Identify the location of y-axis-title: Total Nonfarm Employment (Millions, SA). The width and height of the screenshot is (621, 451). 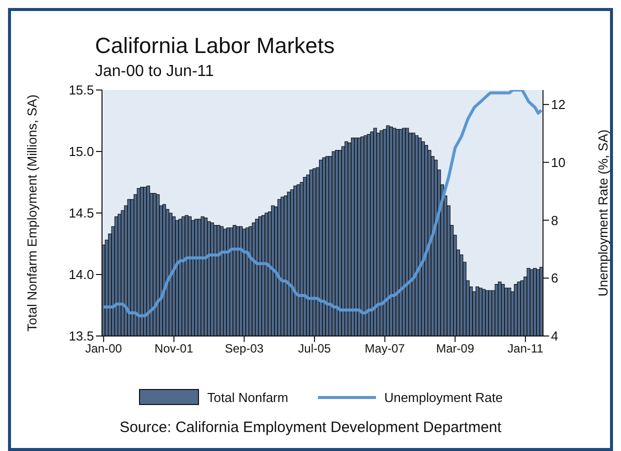
(32, 213).